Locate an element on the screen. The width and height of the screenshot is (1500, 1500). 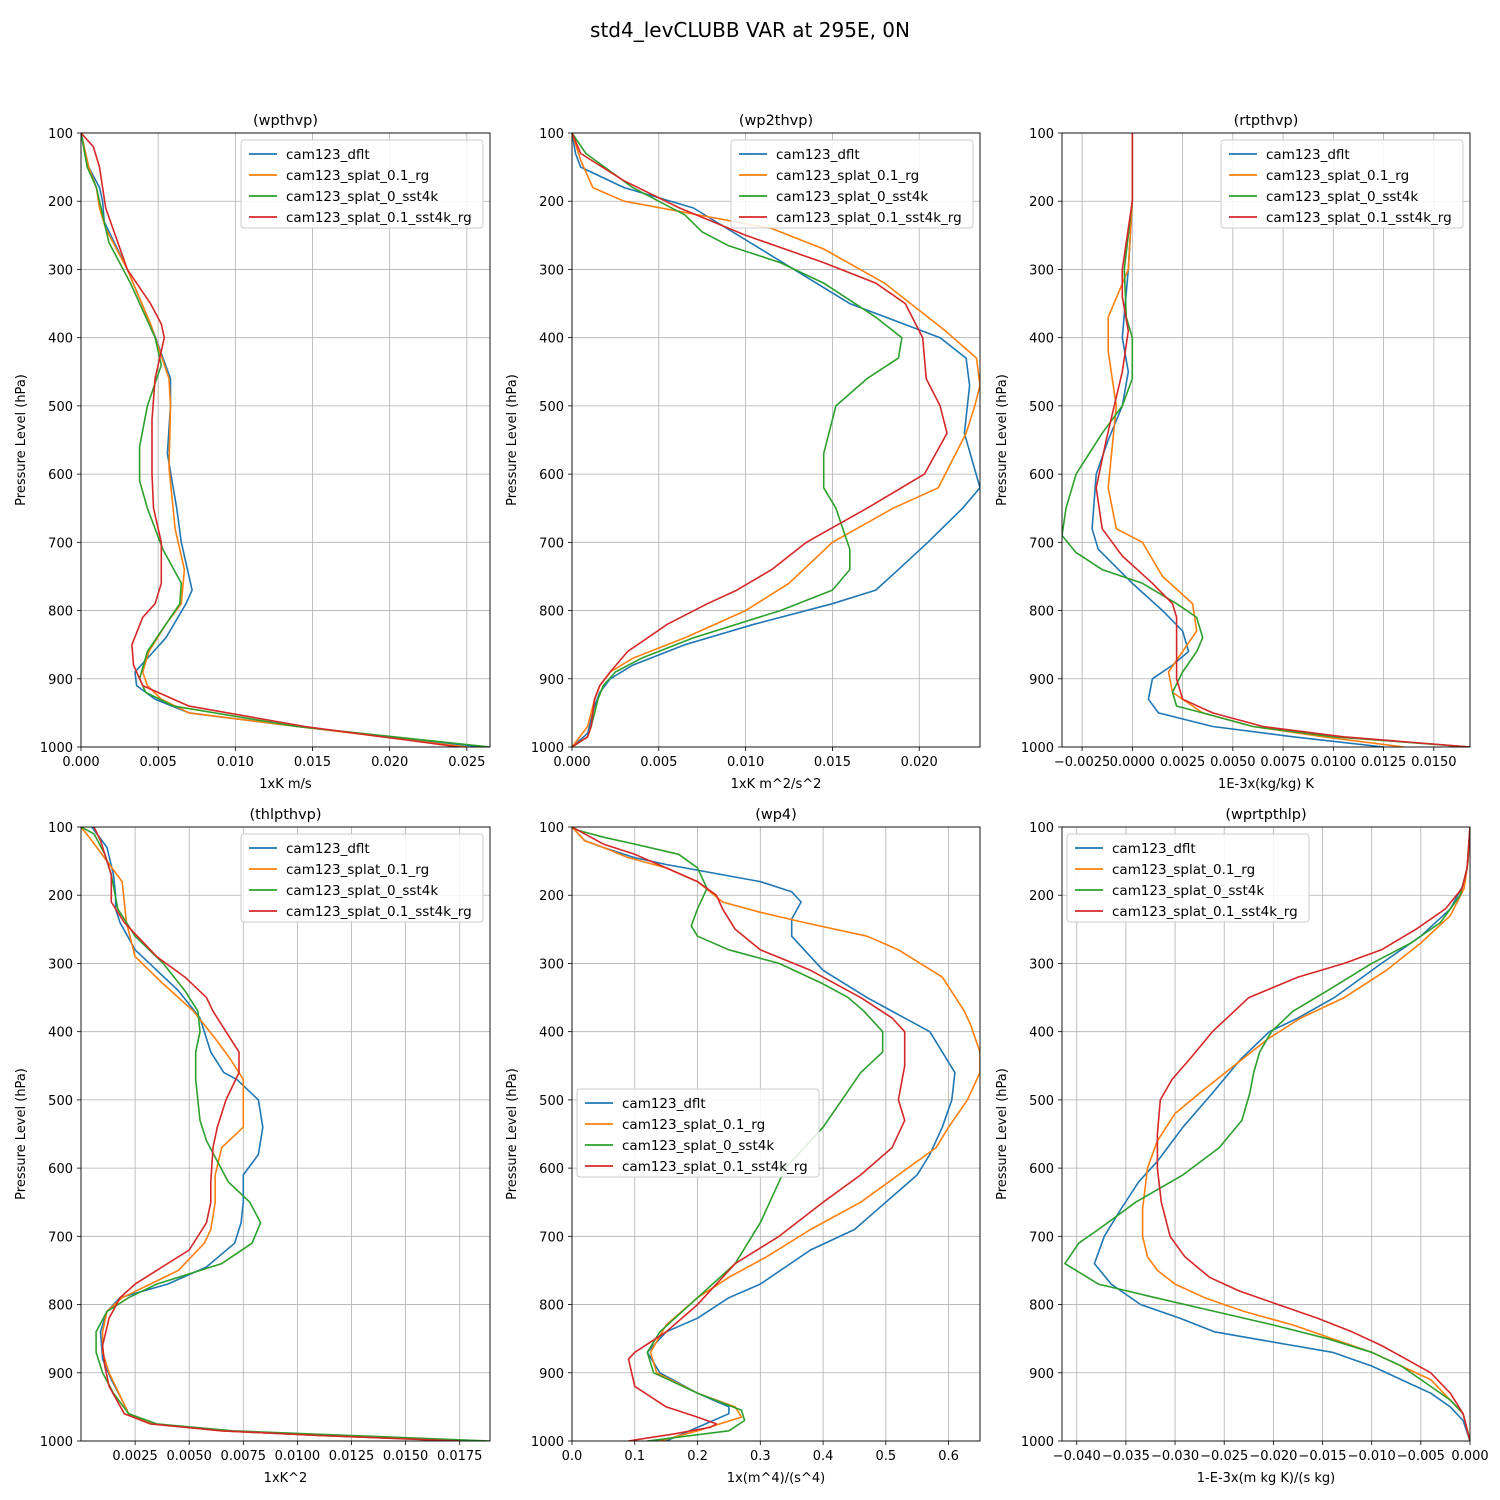
x-tick-label: 0.2 is located at coordinates (697, 1456).